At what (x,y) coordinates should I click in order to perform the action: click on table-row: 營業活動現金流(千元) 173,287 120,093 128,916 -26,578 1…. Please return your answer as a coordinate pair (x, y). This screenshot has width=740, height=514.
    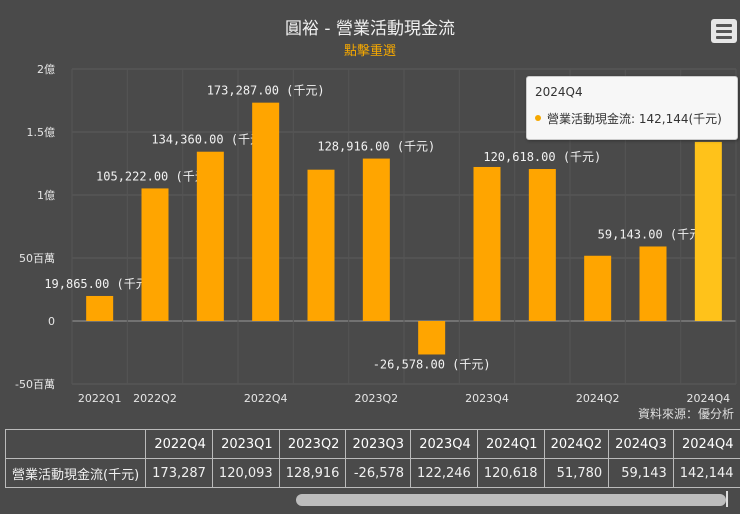
    Looking at the image, I should click on (372, 473).